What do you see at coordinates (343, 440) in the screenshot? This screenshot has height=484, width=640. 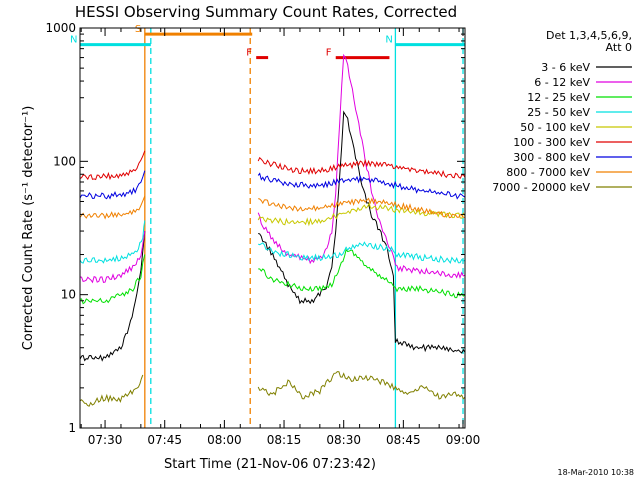 I see `x-tick-label: 08:30` at bounding box center [343, 440].